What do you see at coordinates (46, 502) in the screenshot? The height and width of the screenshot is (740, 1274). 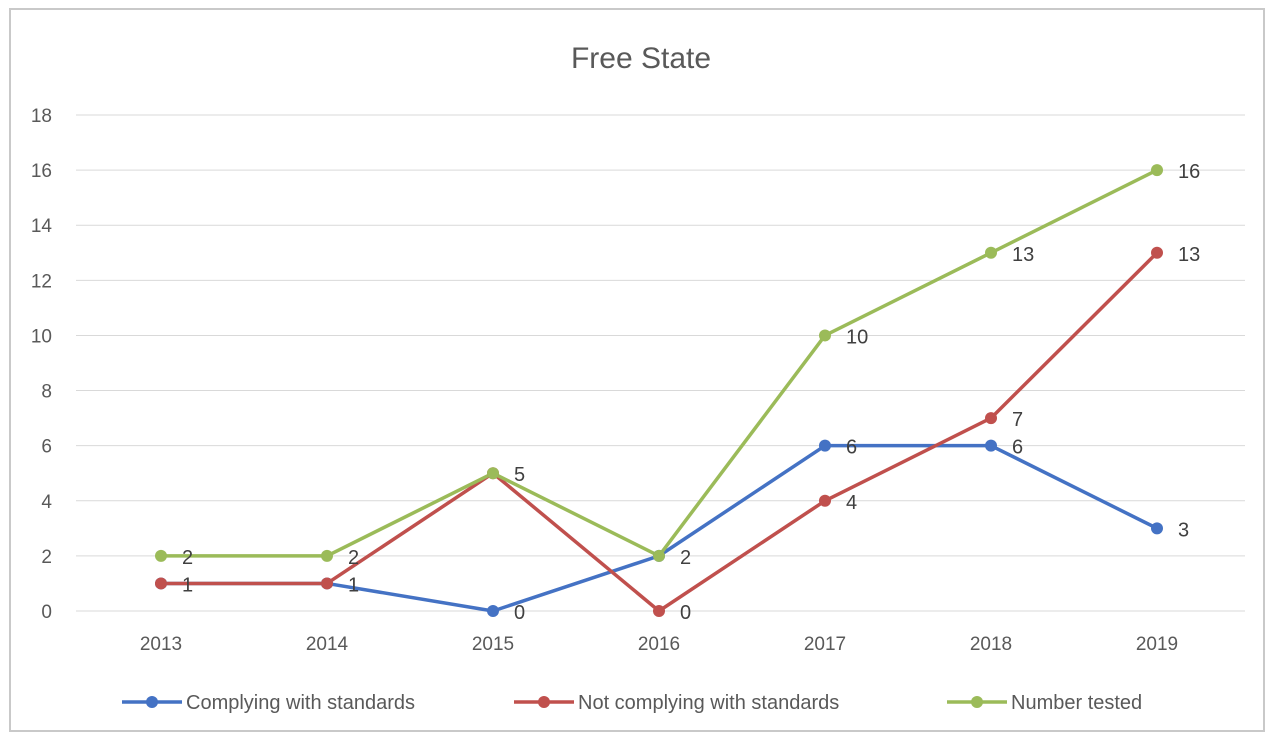 I see `y-tick-label: 4` at bounding box center [46, 502].